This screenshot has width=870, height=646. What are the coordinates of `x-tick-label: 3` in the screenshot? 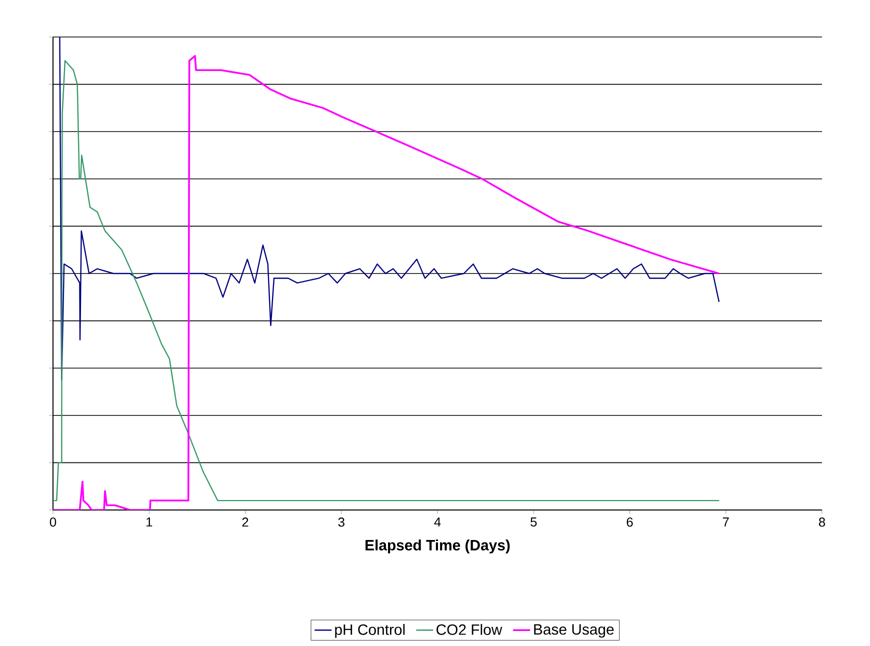 It's located at (341, 522).